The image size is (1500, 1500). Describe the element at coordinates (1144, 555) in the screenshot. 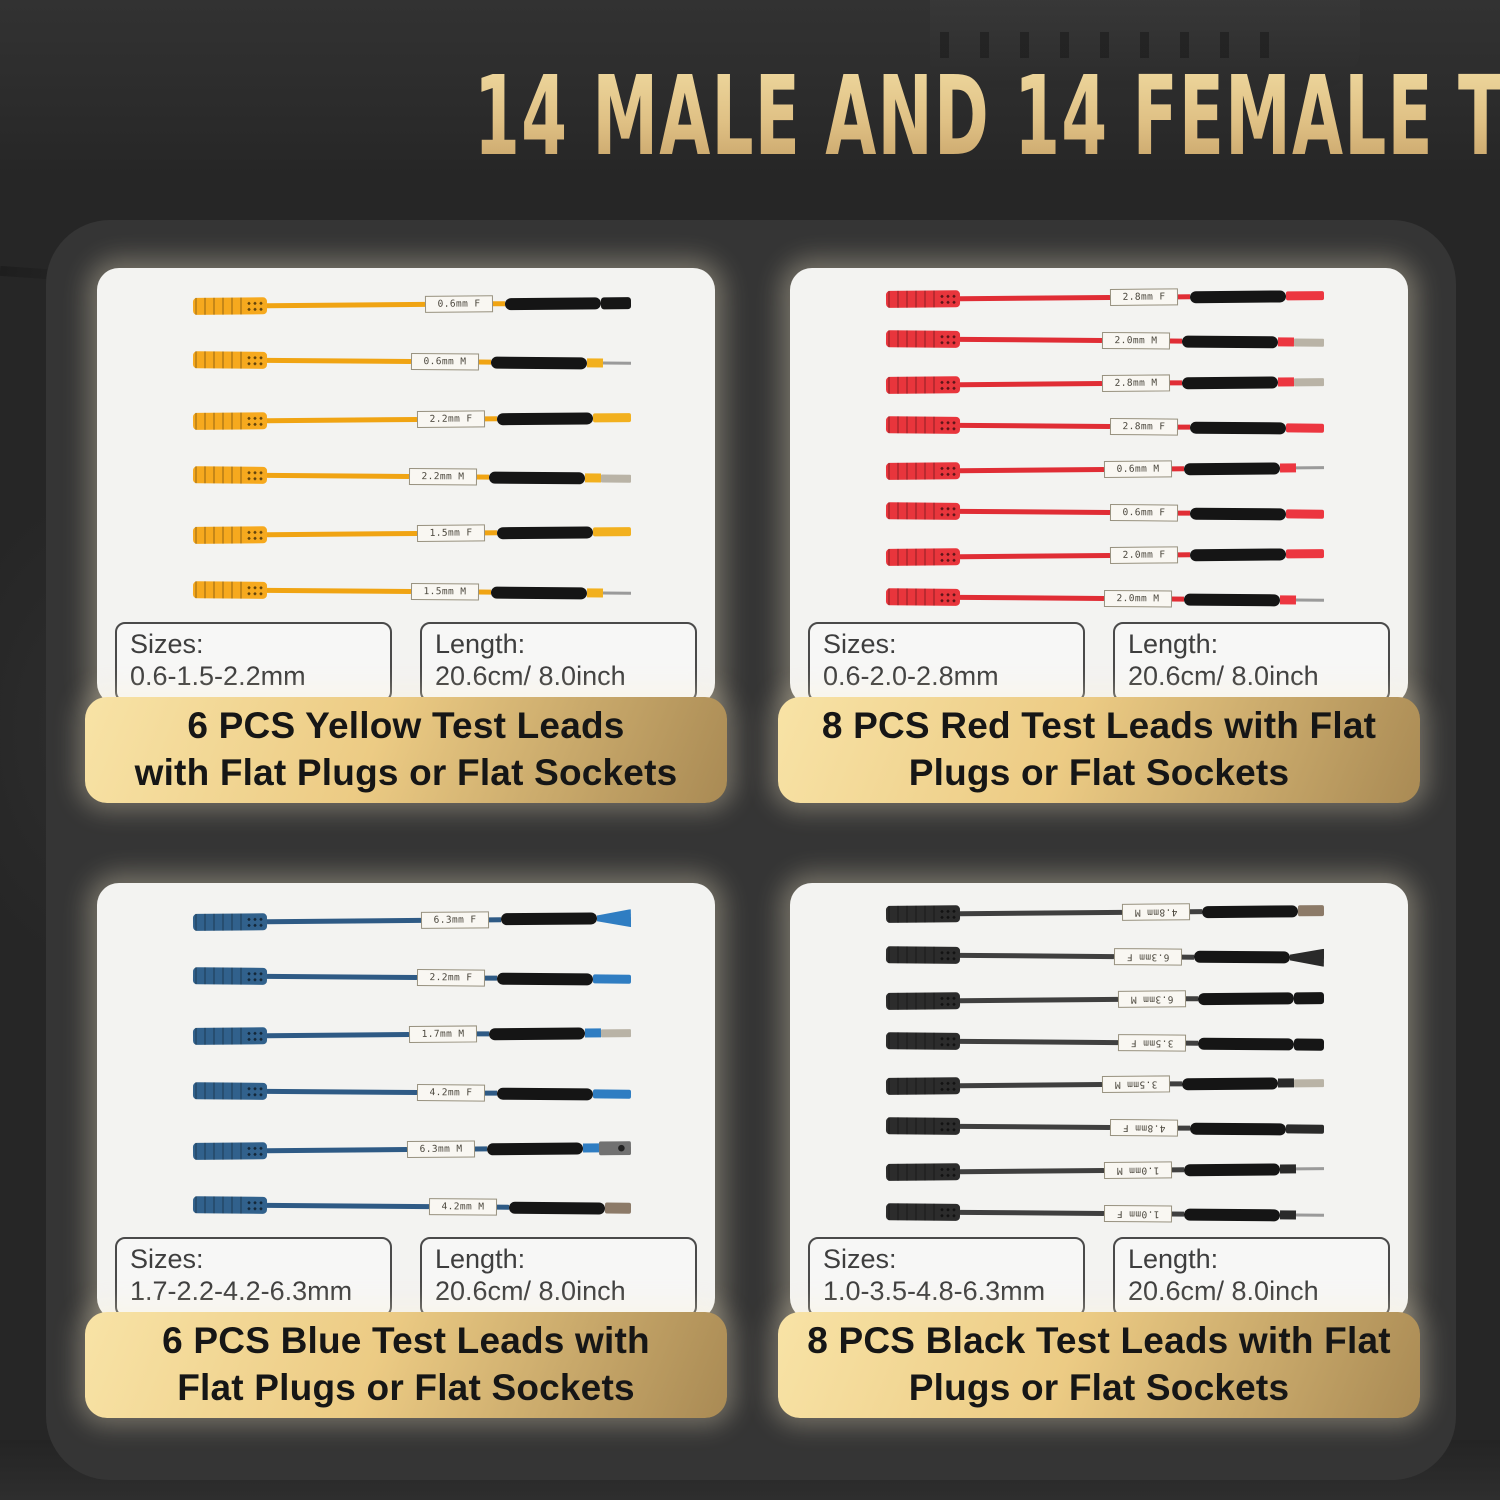

I see `size-label-chip: 2.0mm F` at that location.